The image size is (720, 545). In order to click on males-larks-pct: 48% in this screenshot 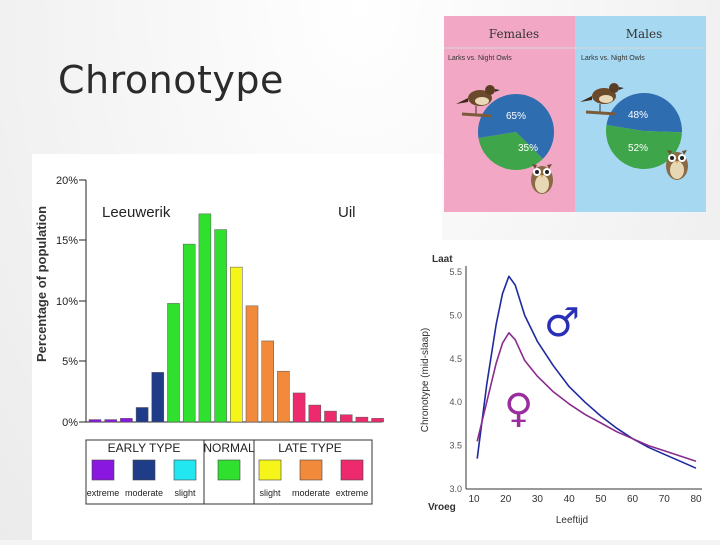, I will do `click(638, 115)`.